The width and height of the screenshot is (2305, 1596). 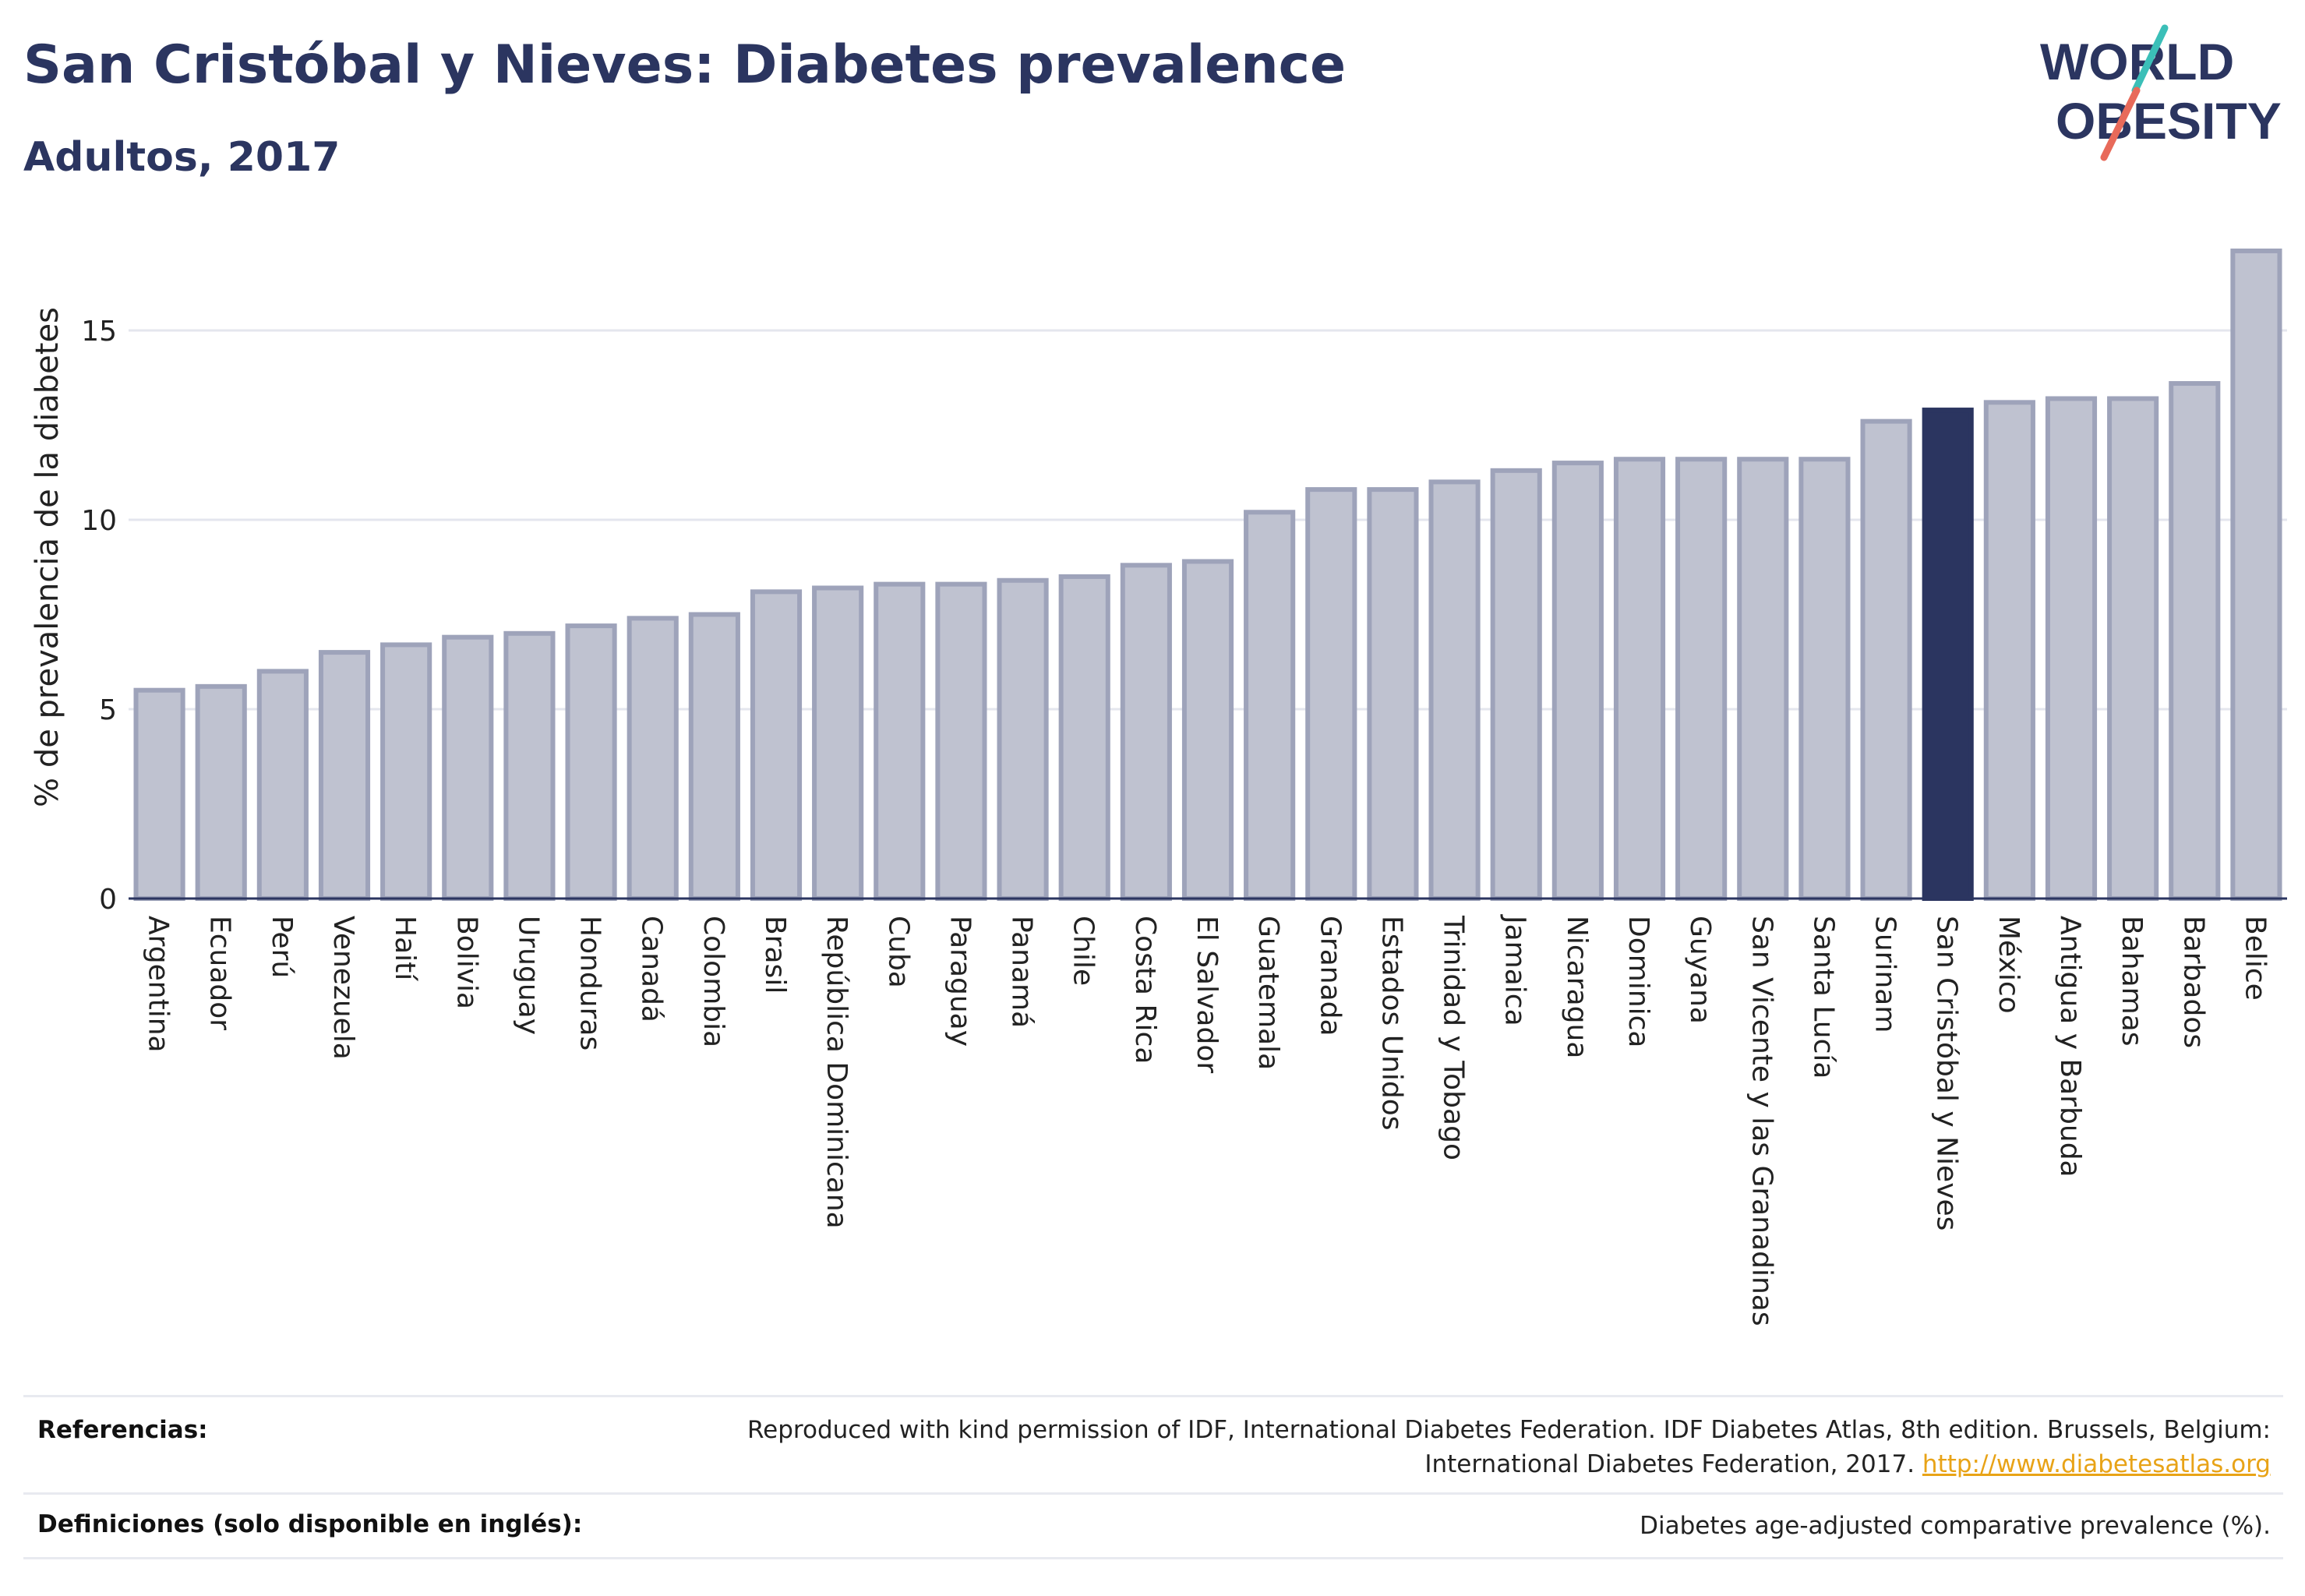 What do you see at coordinates (961, 741) in the screenshot?
I see `bar-paraguay` at bounding box center [961, 741].